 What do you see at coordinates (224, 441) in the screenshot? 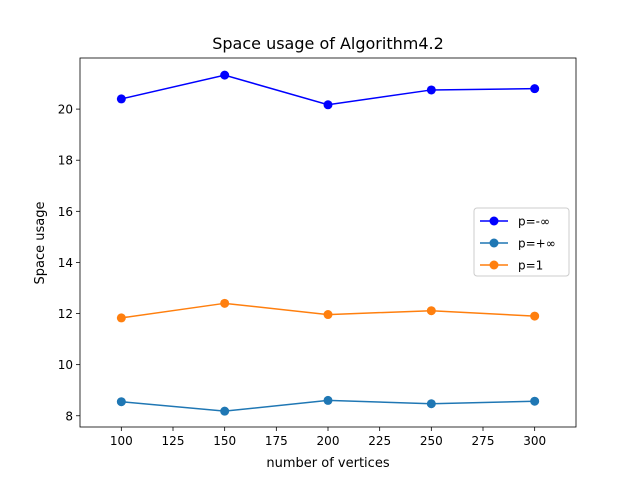
I see `x-tick-label: 150` at bounding box center [224, 441].